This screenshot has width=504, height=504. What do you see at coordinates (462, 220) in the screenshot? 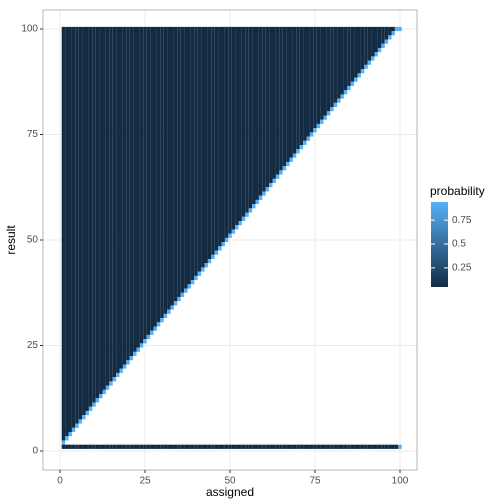
I see `colorbar-label: 0.75` at bounding box center [462, 220].